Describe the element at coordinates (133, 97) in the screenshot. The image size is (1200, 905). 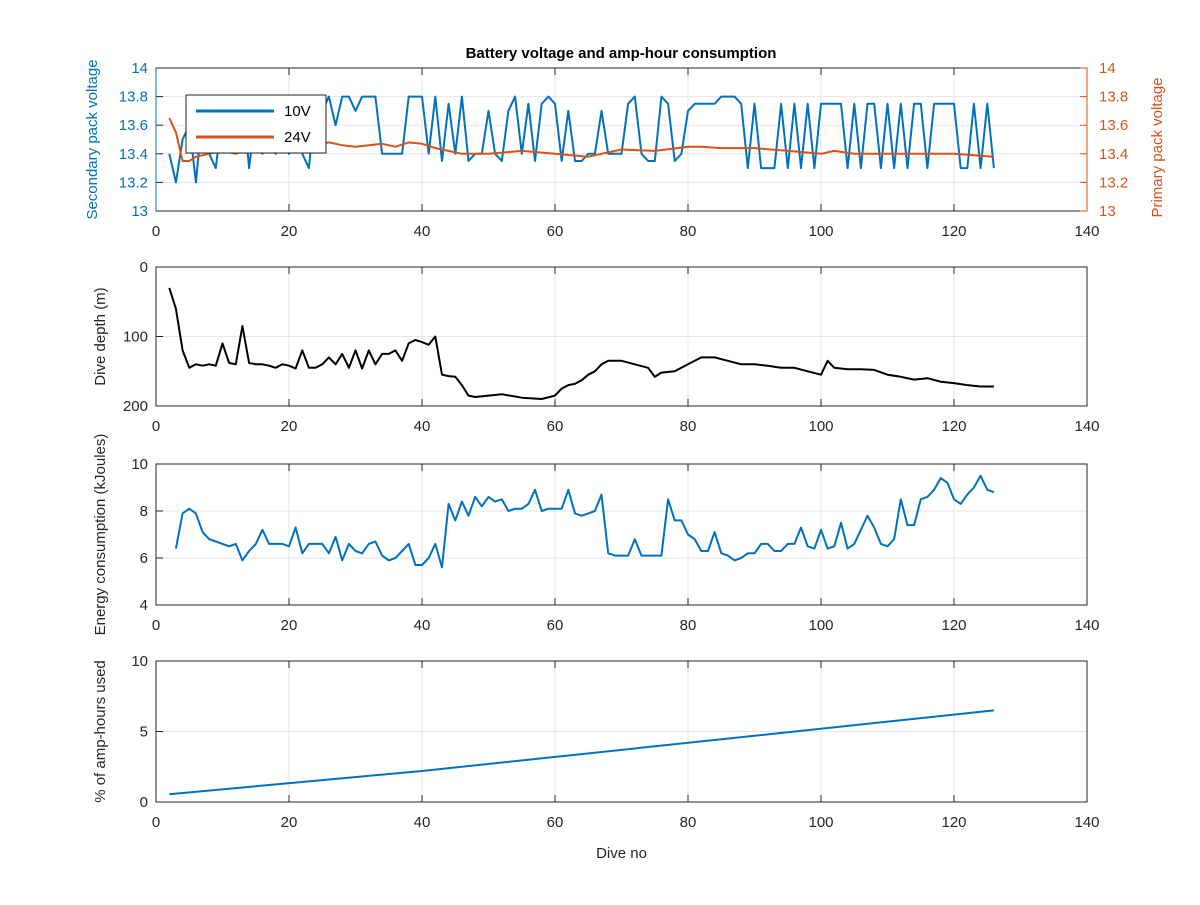
I see `y-tick-label: 13.8` at that location.